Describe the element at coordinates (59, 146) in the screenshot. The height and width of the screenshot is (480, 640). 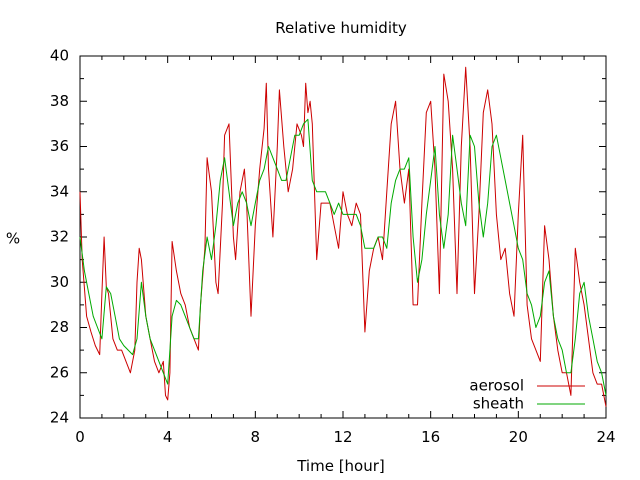
I see `y-tick-label: 36` at that location.